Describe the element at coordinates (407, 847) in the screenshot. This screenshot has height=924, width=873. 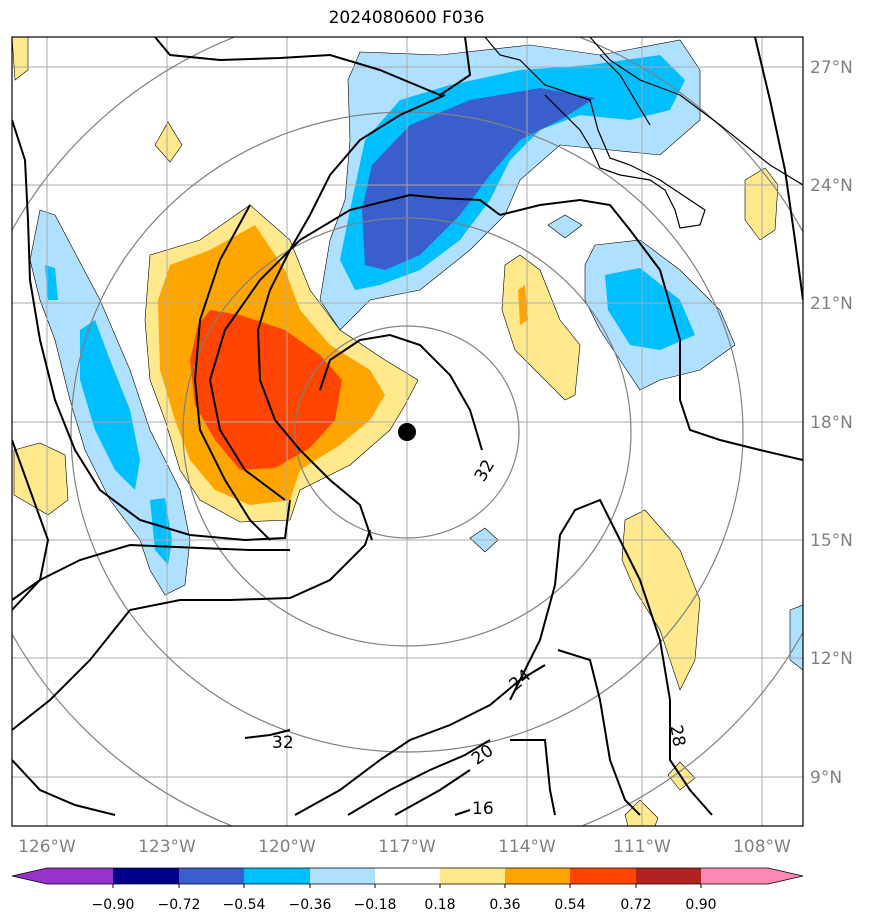
I see `lon-label-117w: 117°W` at that location.